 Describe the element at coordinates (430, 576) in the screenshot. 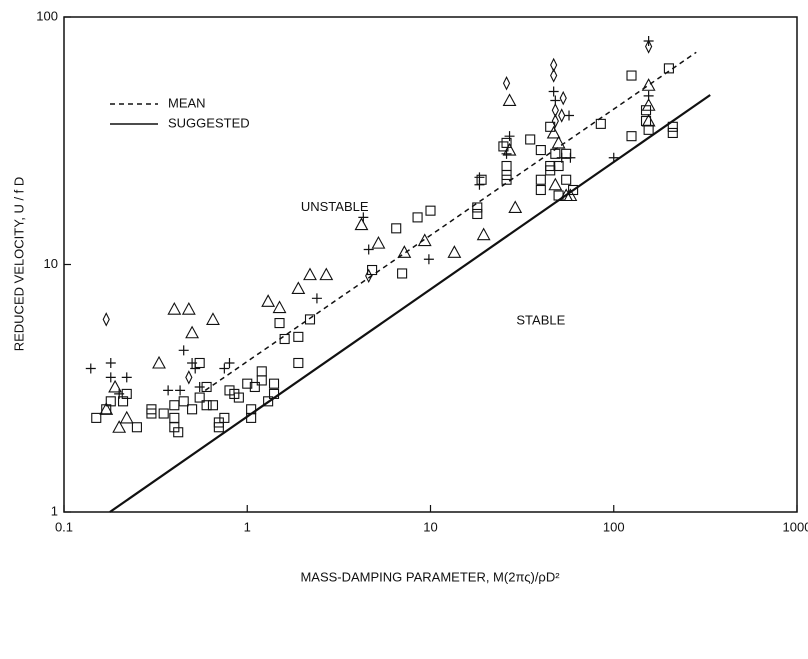

I see `x-axis-title: MASS-DAMPING PARAMETER, M(2πς)/ρD²` at that location.